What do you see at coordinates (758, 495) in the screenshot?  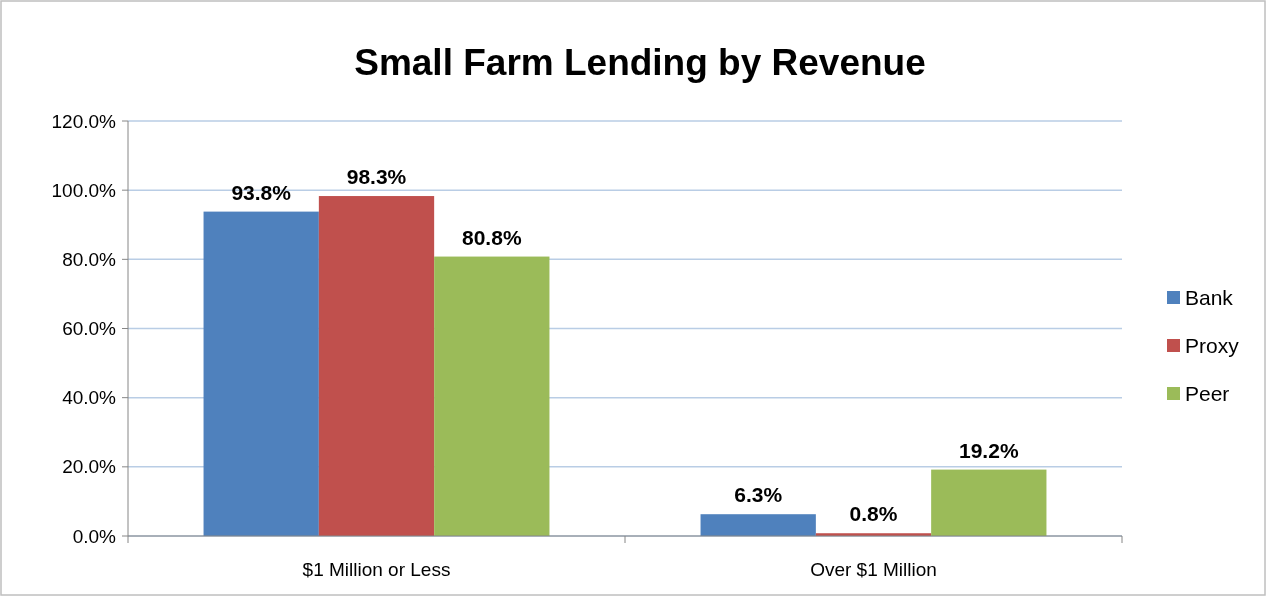 I see `data-label: 6.3%` at bounding box center [758, 495].